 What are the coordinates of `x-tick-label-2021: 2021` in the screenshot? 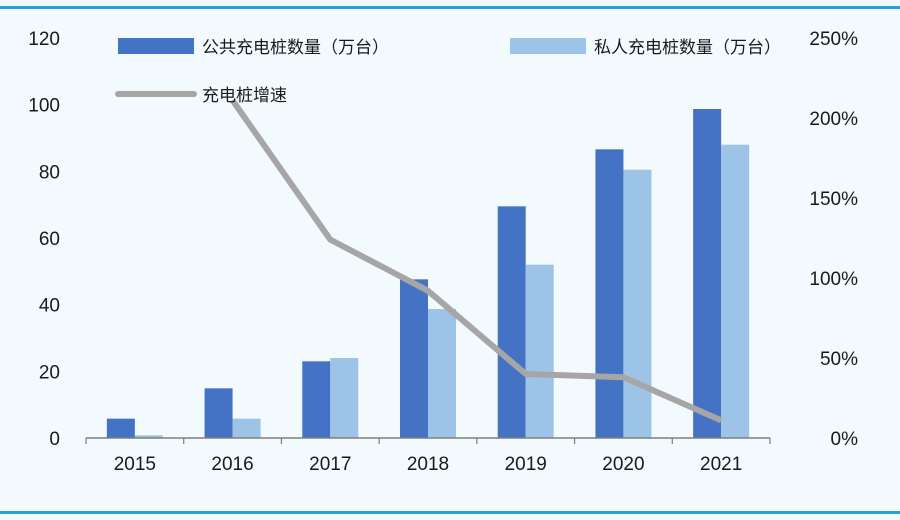 It's located at (721, 464).